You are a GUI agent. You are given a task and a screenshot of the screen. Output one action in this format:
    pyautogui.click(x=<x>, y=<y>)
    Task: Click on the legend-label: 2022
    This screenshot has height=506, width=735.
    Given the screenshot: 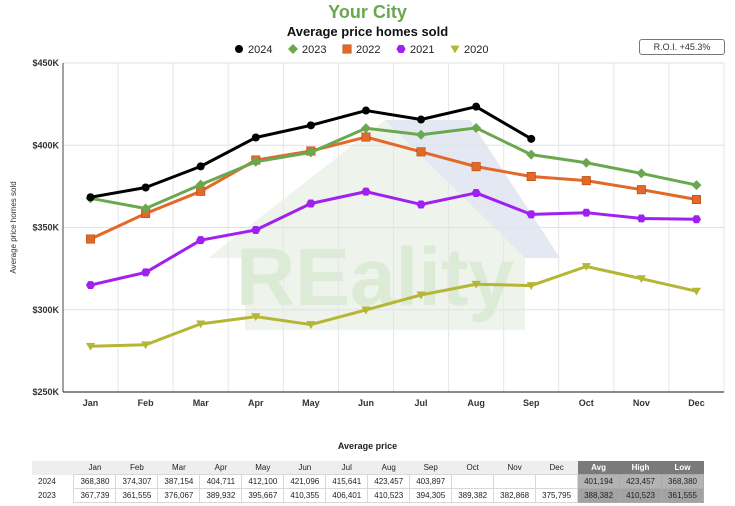 What is the action you would take?
    pyautogui.click(x=368, y=50)
    